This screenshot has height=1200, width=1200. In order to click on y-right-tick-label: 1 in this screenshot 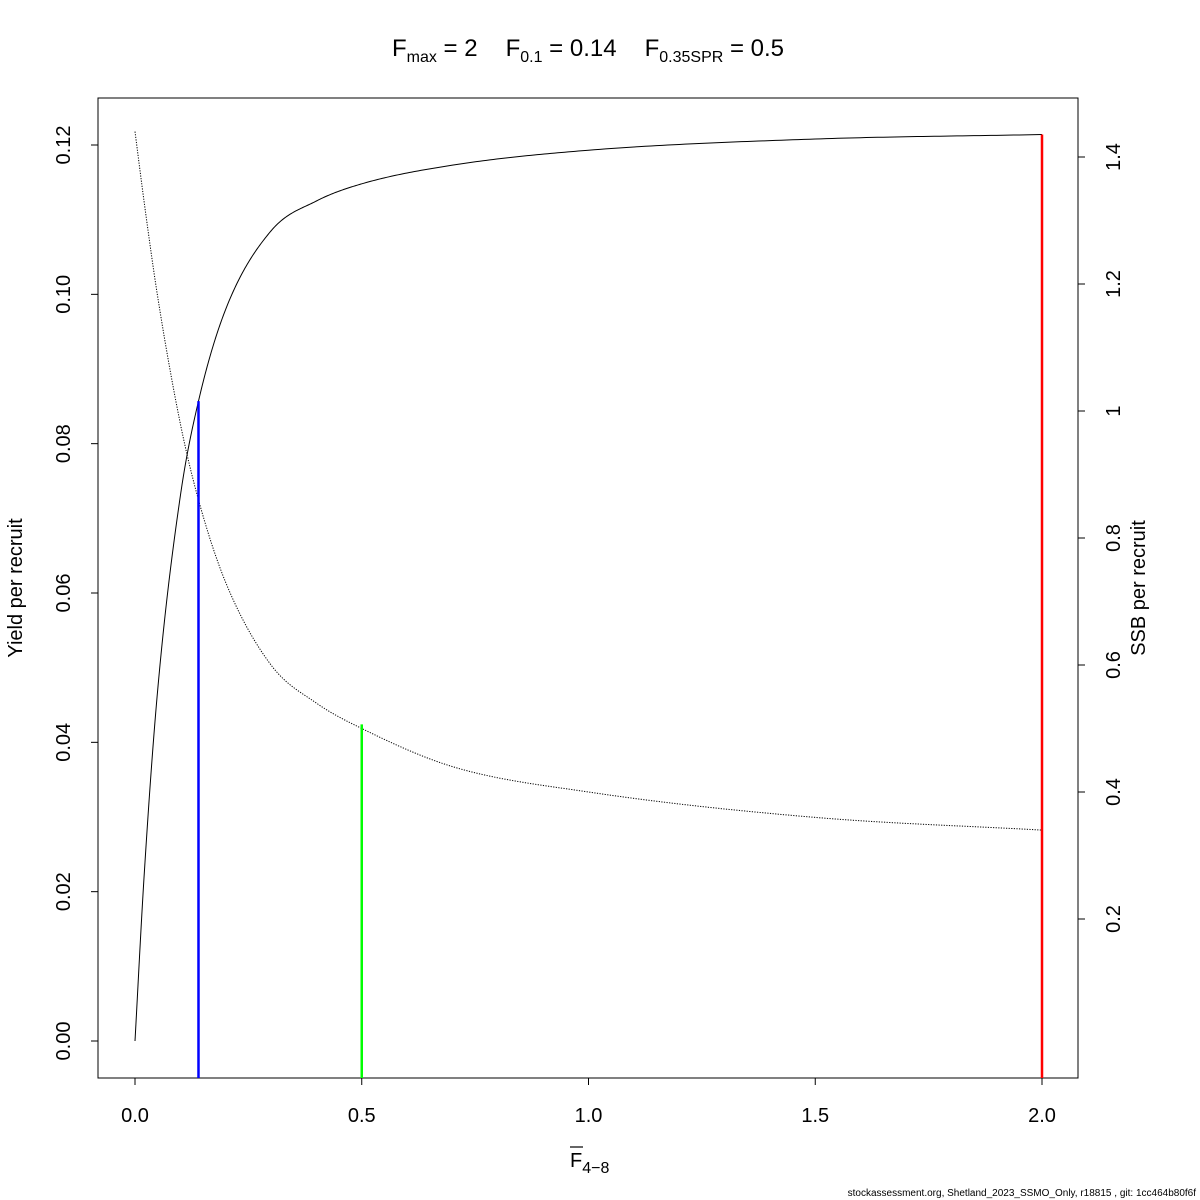, I will do `click(1114, 410)`.